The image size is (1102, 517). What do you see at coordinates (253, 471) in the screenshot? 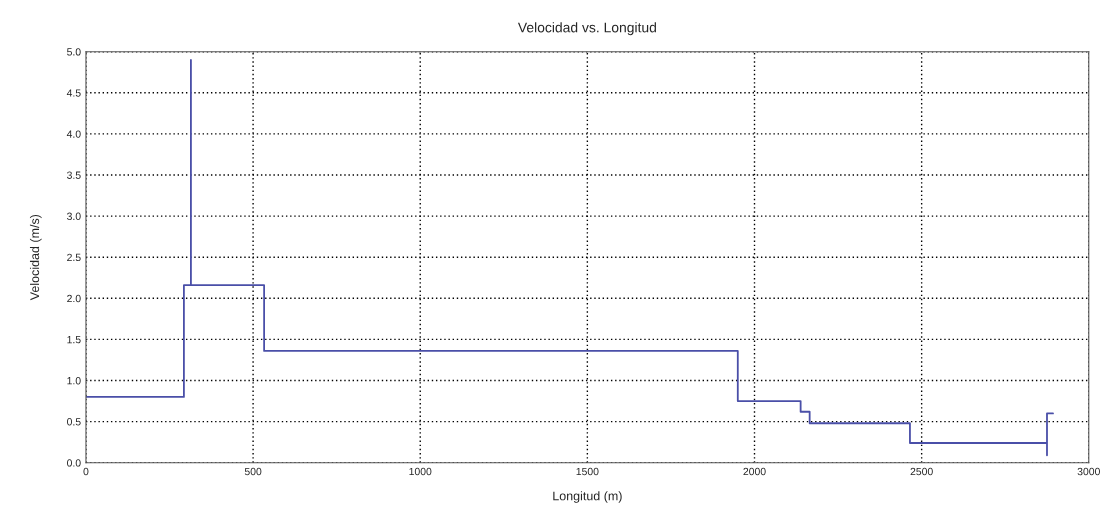
I see `x-tick-label: 500` at bounding box center [253, 471].